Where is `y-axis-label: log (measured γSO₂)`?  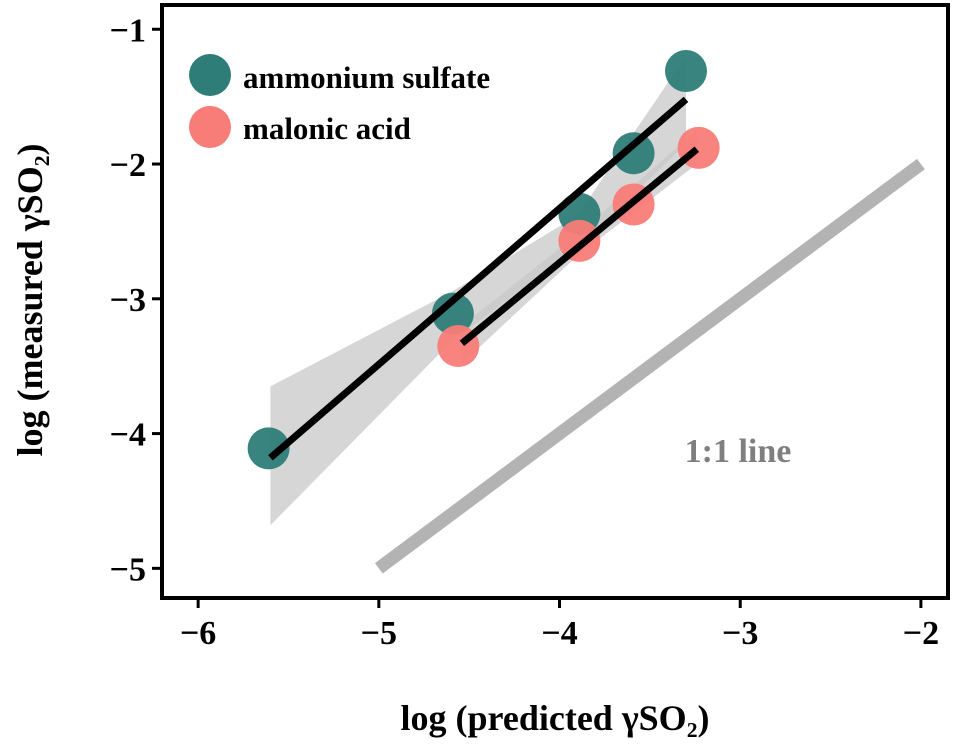 y-axis-label: log (measured γSO₂) is located at coordinates (30, 300).